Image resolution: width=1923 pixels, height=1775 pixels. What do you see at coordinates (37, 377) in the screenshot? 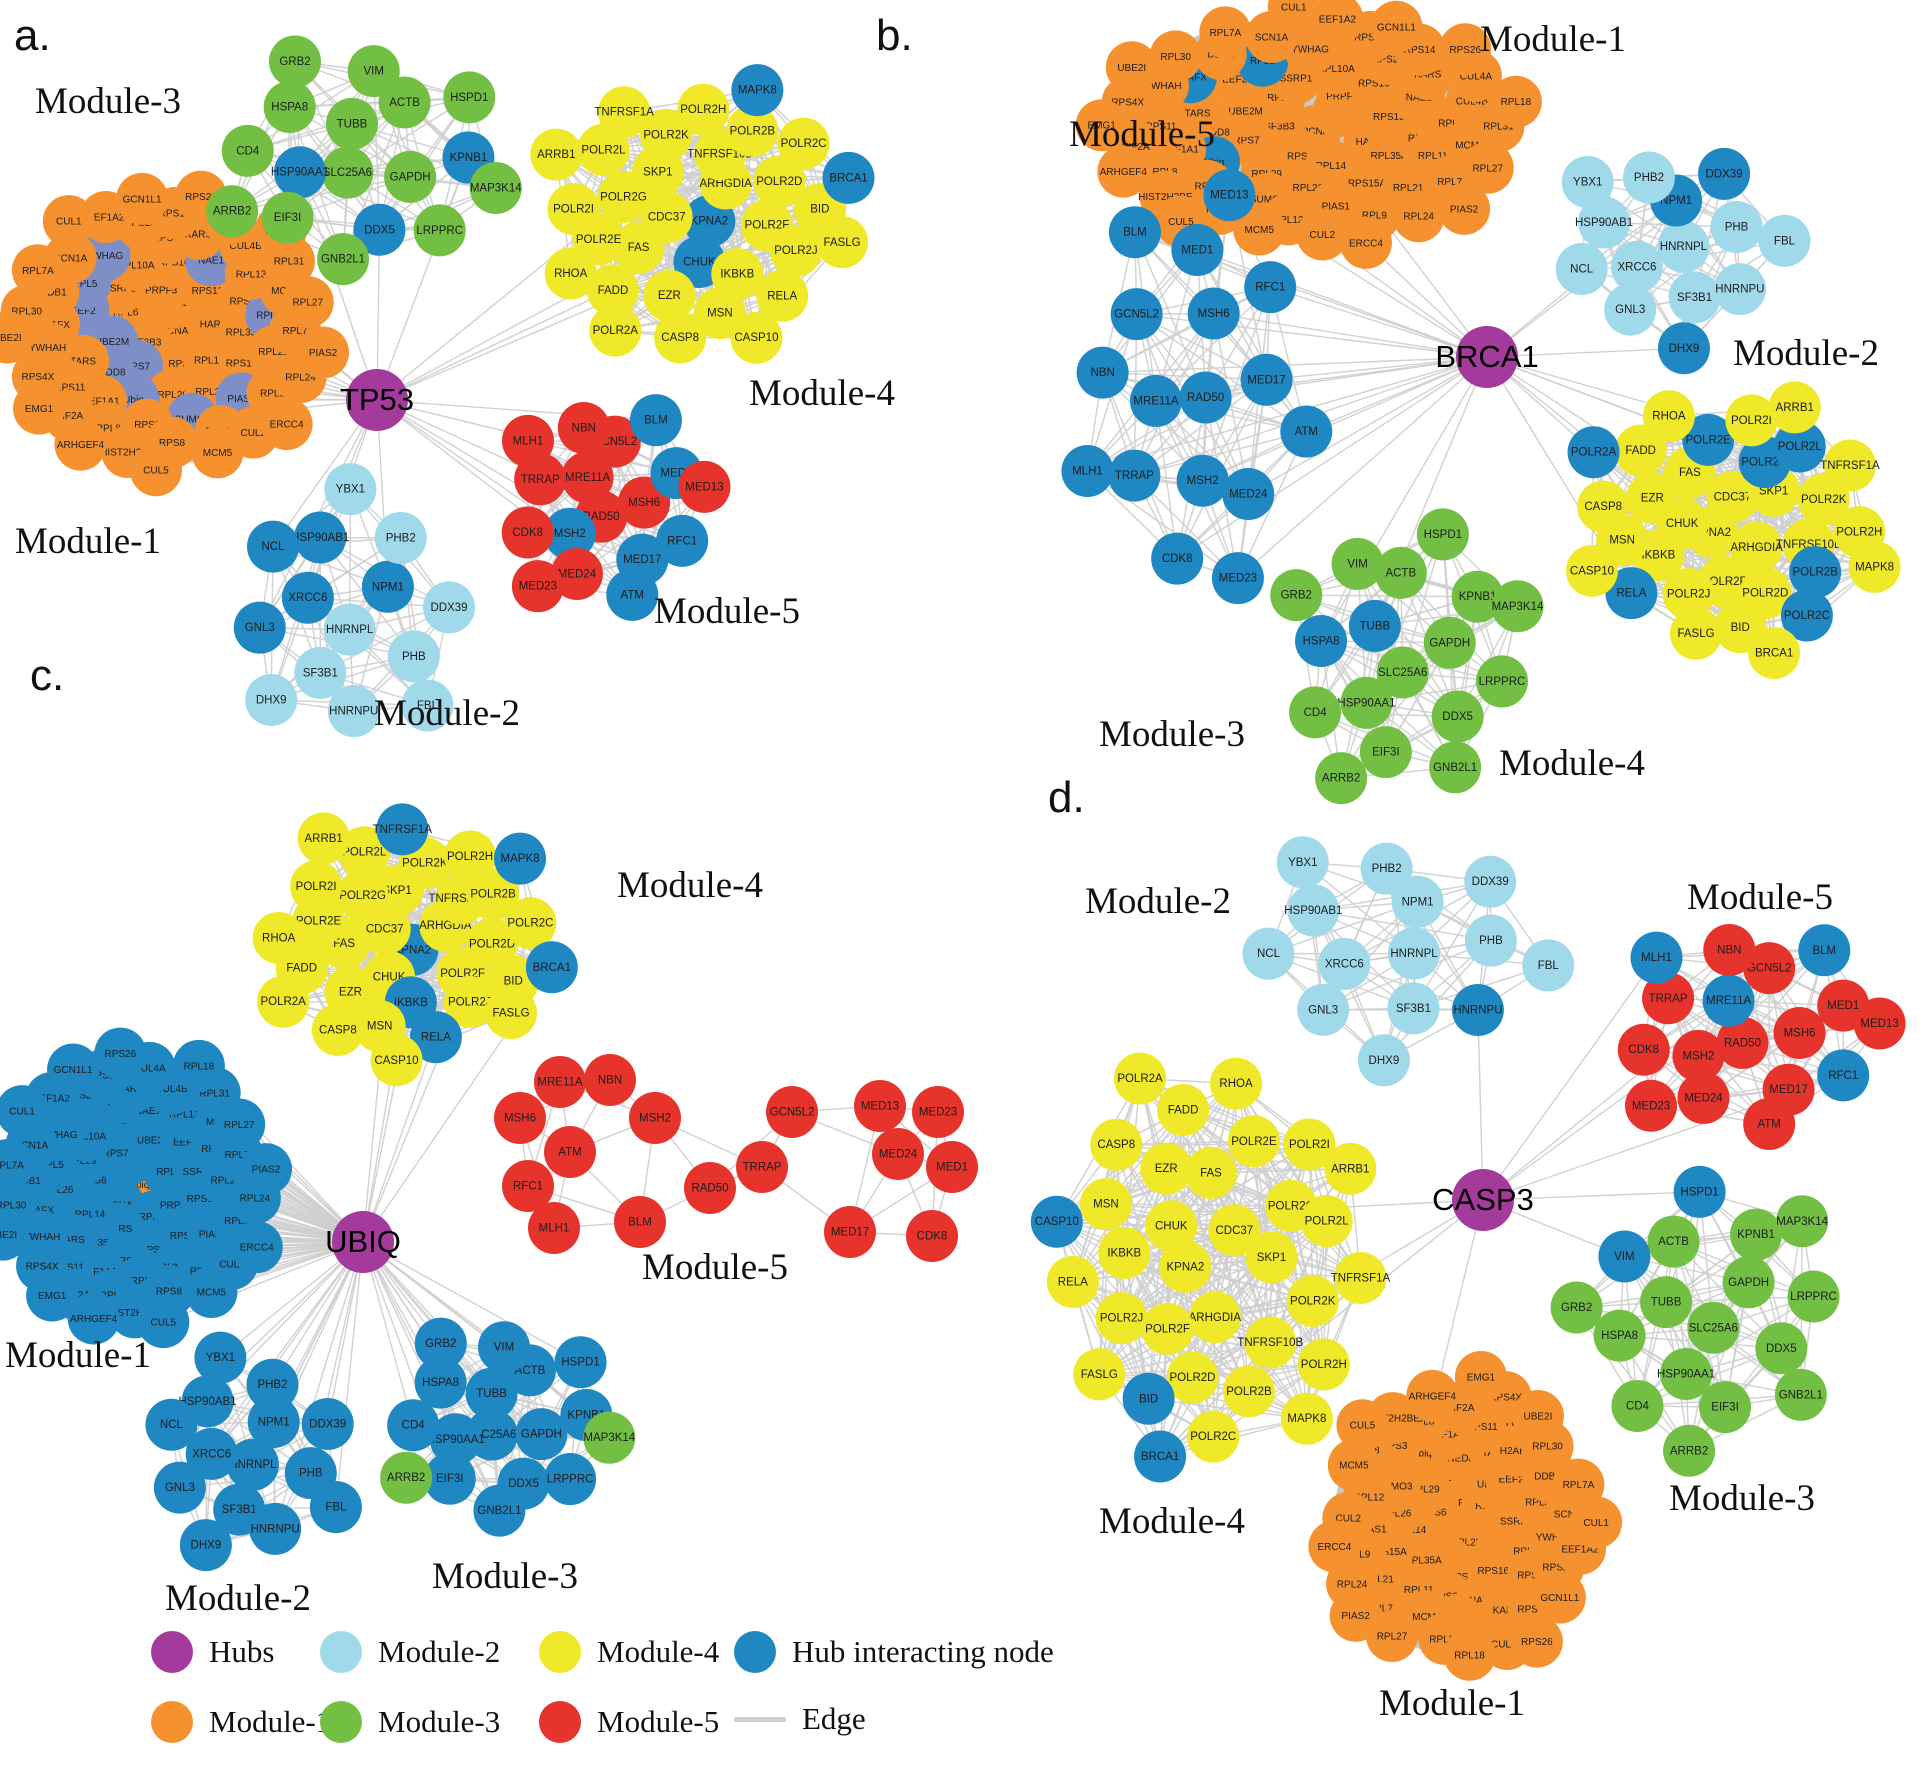
I see `node-label-RPS4X: RPS4X` at bounding box center [37, 377].